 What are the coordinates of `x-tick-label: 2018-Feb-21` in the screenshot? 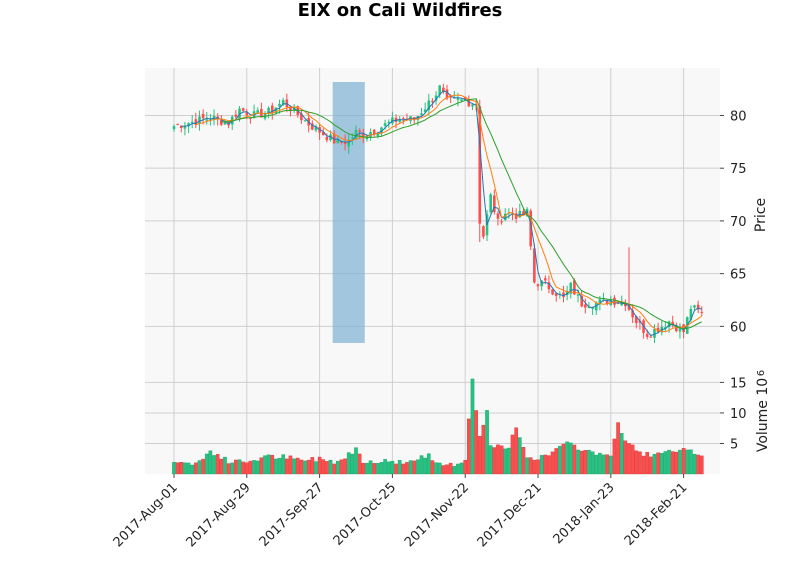 It's located at (656, 514).